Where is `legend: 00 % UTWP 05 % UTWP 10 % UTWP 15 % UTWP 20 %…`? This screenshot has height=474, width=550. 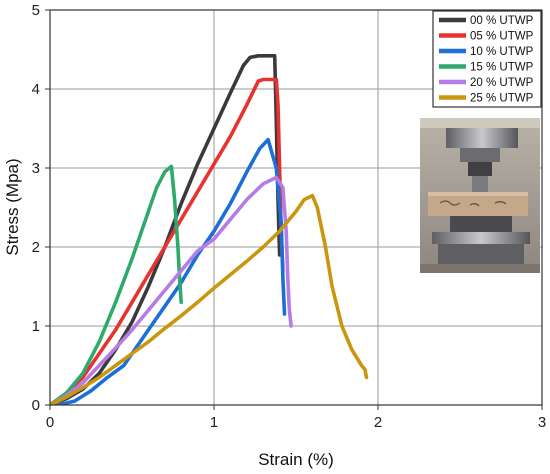
legend: 00 % UTWP 05 % UTWP 10 % UTWP 15 % UTWP 20 %… is located at coordinates (487, 59).